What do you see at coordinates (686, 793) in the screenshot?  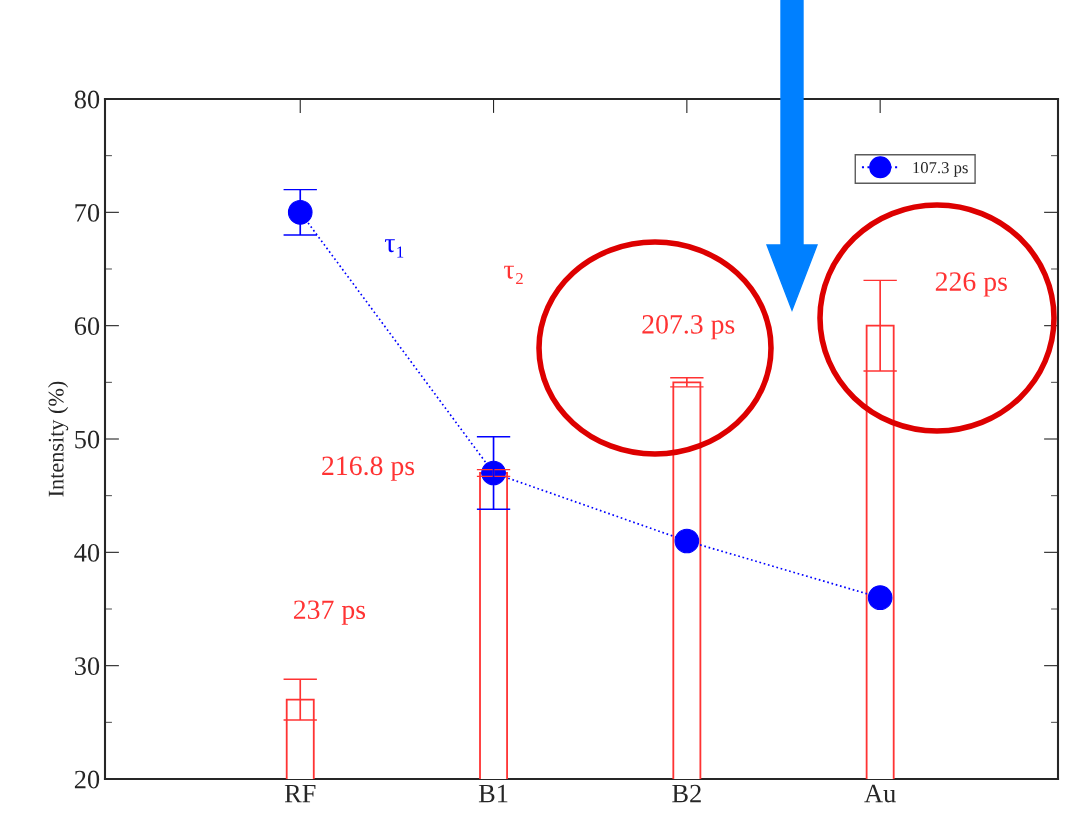 I see `x-tick-label: B2` at bounding box center [686, 793].